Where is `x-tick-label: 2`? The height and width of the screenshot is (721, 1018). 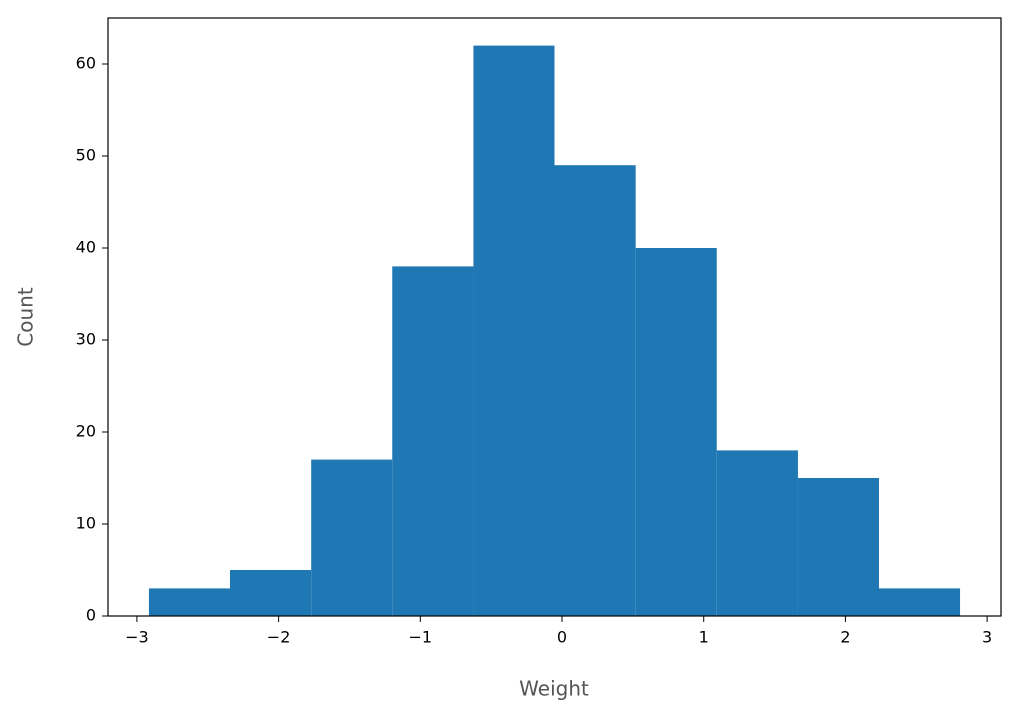 x-tick-label: 2 is located at coordinates (845, 637).